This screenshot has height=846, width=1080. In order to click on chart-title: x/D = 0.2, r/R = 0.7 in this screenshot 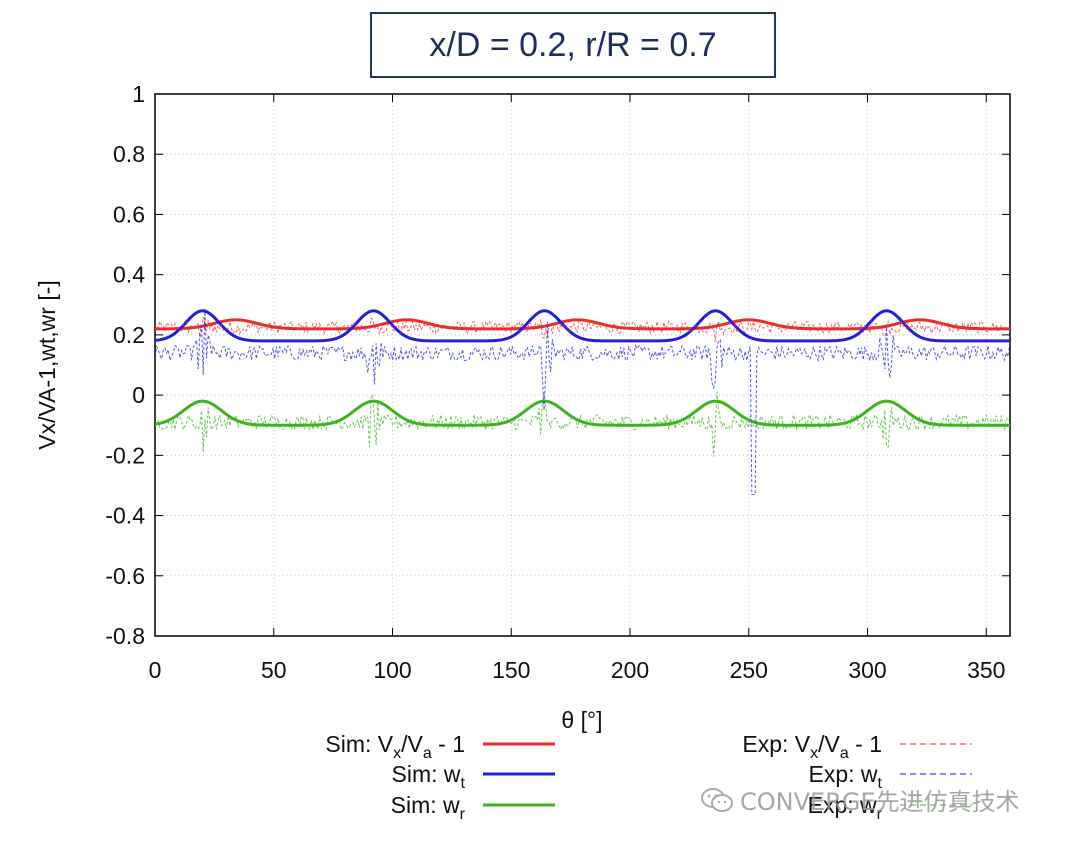, I will do `click(573, 44)`.